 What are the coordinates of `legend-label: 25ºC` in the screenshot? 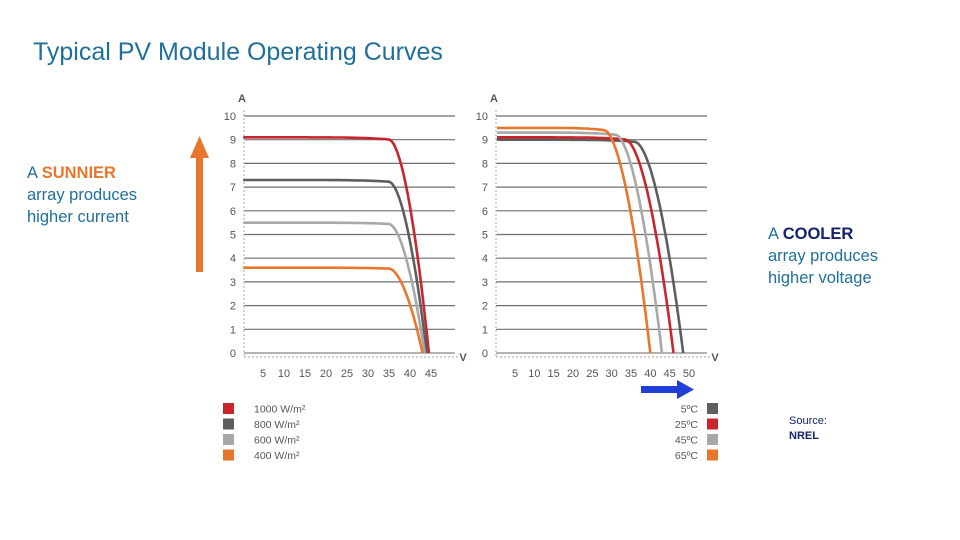 It's located at (687, 425).